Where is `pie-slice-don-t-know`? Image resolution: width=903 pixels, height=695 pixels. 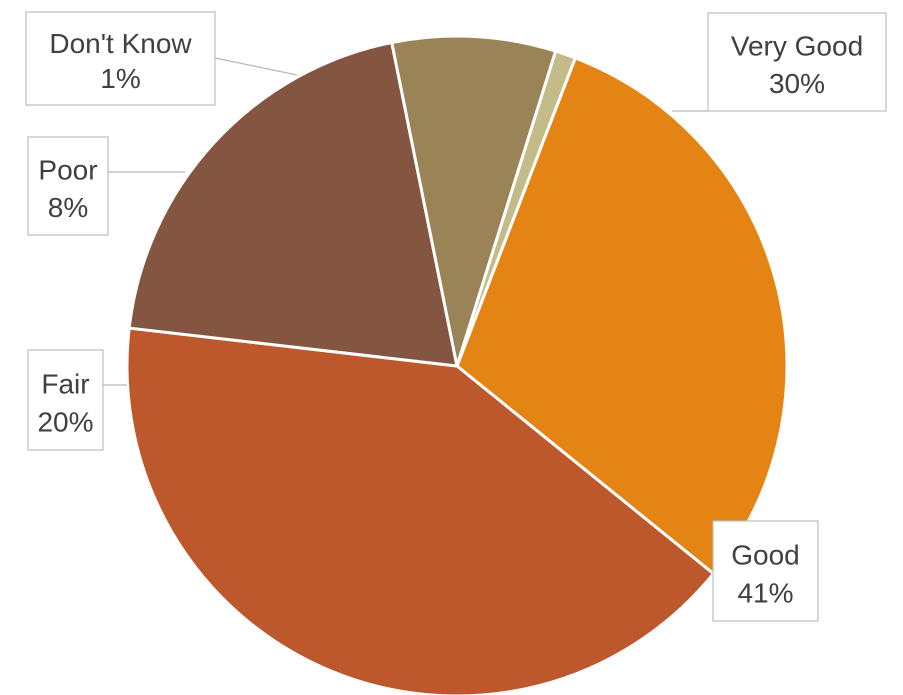 pie-slice-don-t-know is located at coordinates (516, 208).